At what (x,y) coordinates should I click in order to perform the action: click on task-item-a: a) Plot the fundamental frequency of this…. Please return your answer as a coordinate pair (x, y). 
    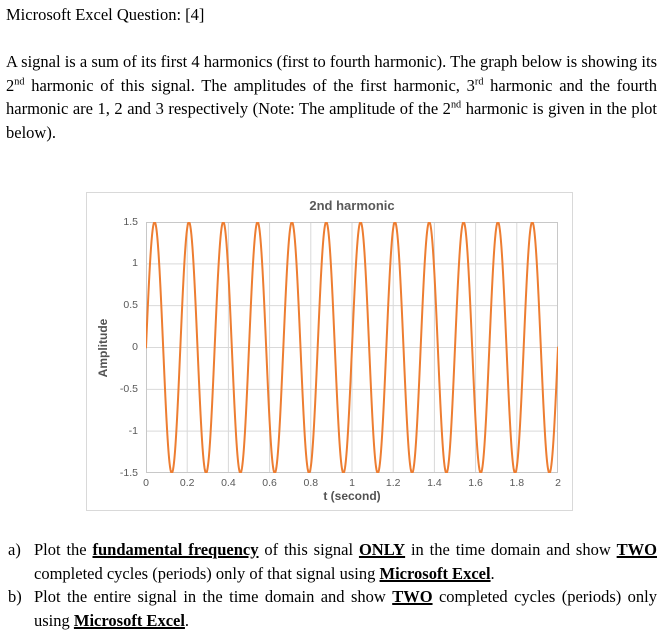
    Looking at the image, I should click on (331, 561).